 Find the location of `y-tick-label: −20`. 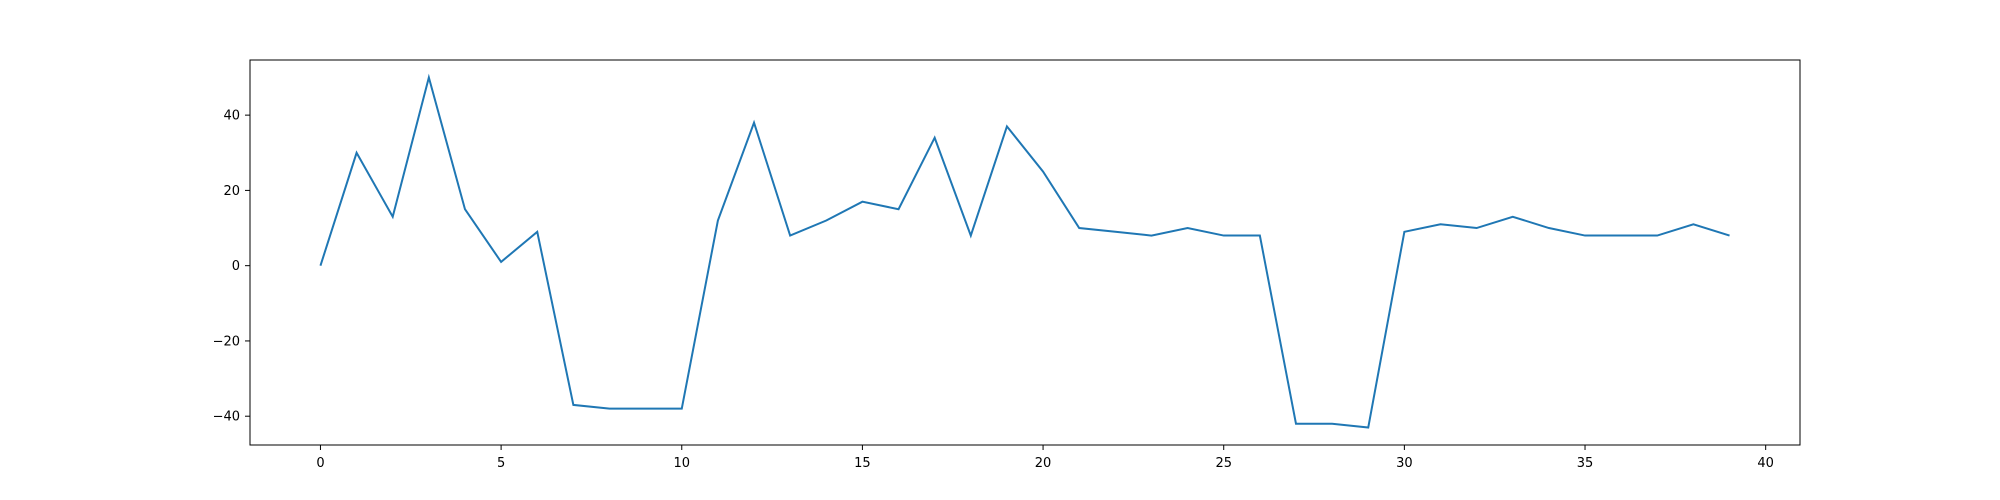

y-tick-label: −20 is located at coordinates (226, 341).